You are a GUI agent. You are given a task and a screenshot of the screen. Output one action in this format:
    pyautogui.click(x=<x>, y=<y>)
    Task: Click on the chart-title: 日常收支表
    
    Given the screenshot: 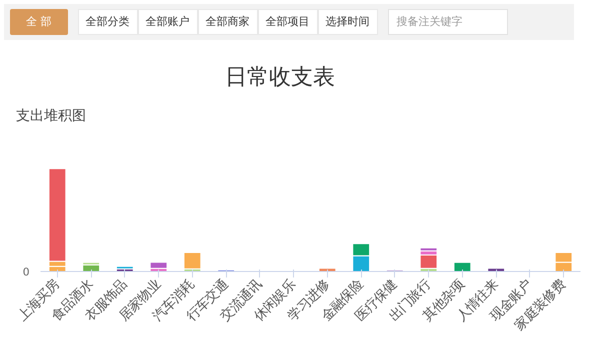 What is the action you would take?
    pyautogui.click(x=280, y=78)
    